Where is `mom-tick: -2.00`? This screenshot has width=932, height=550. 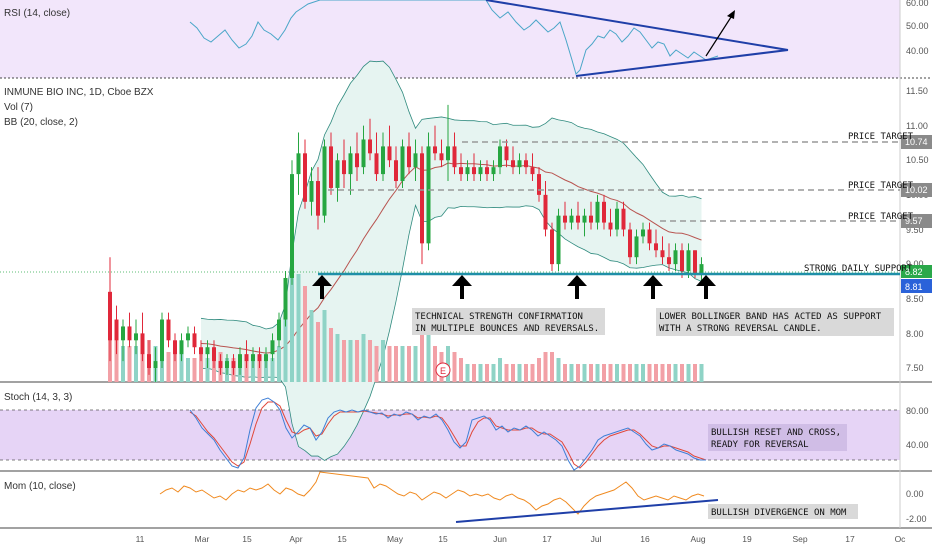
mom-tick: -2.00 is located at coordinates (916, 519).